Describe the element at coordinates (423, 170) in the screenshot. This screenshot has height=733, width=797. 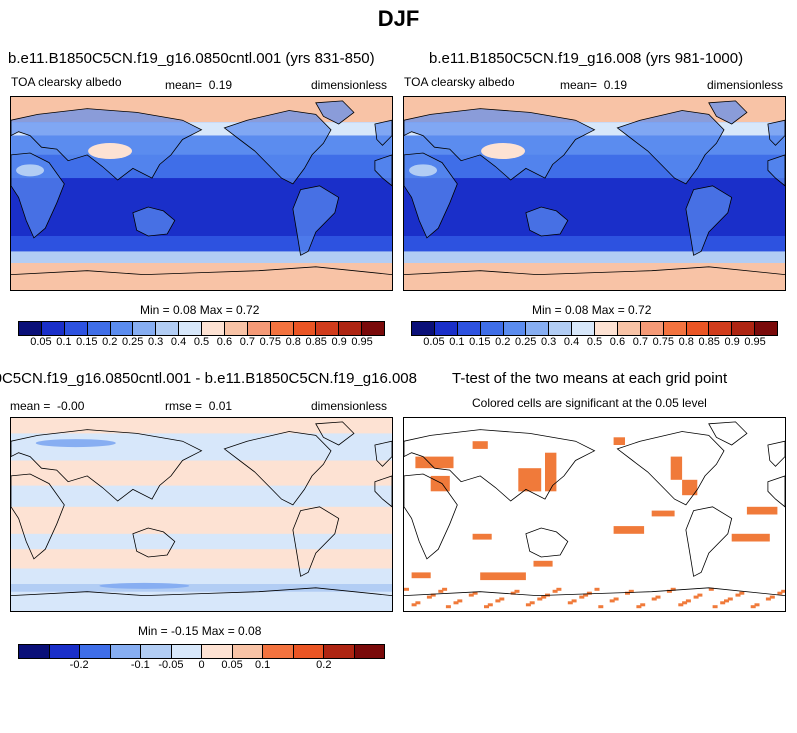
I see `panel2-sahara-high` at that location.